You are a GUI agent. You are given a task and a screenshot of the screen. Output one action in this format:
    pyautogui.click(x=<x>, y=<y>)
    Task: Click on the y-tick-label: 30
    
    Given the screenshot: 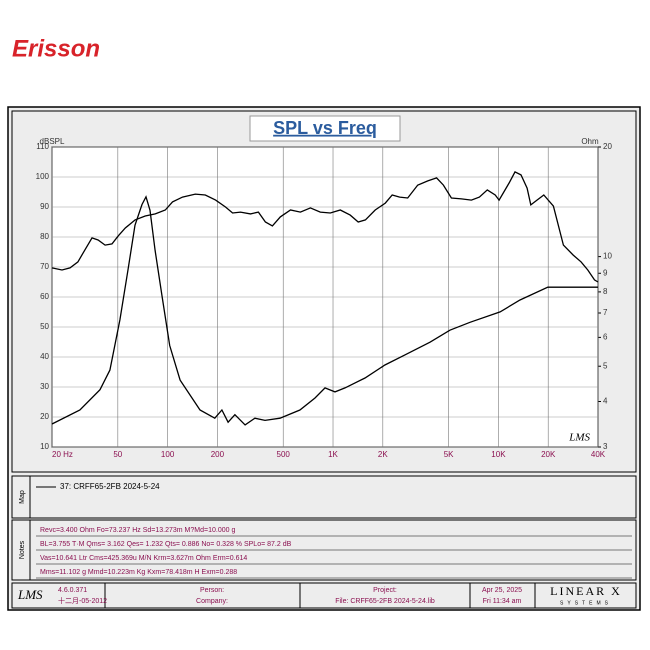 What is the action you would take?
    pyautogui.click(x=44, y=386)
    